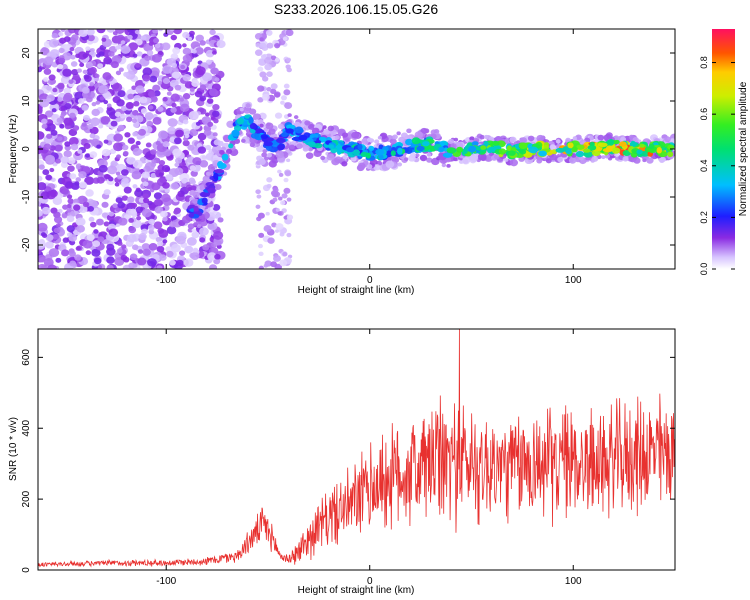 The width and height of the screenshot is (750, 600). What do you see at coordinates (430, 166) in the screenshot?
I see `heatmap-ridge` at bounding box center [430, 166].